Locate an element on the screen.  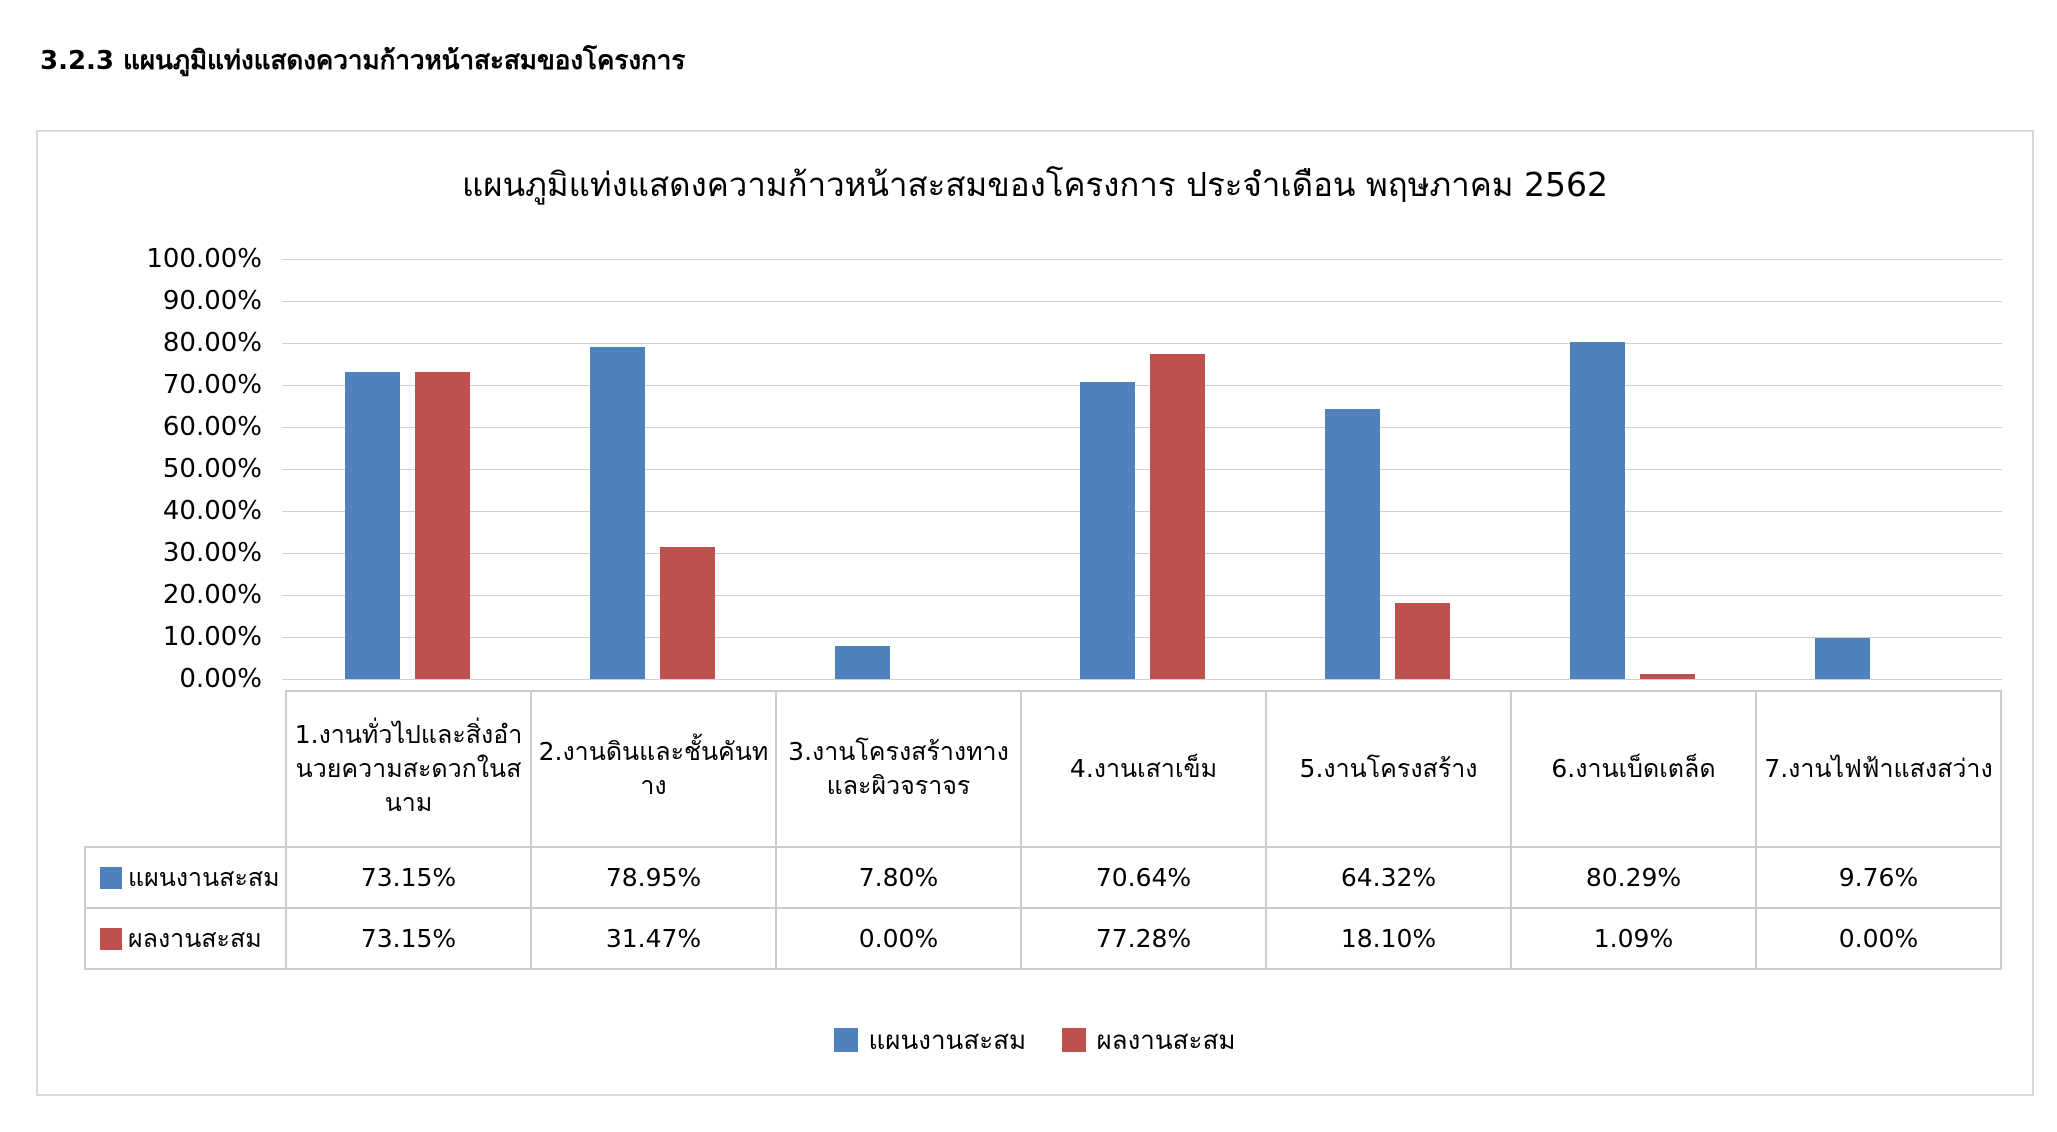
data-label: 64.32% is located at coordinates (1388, 877).